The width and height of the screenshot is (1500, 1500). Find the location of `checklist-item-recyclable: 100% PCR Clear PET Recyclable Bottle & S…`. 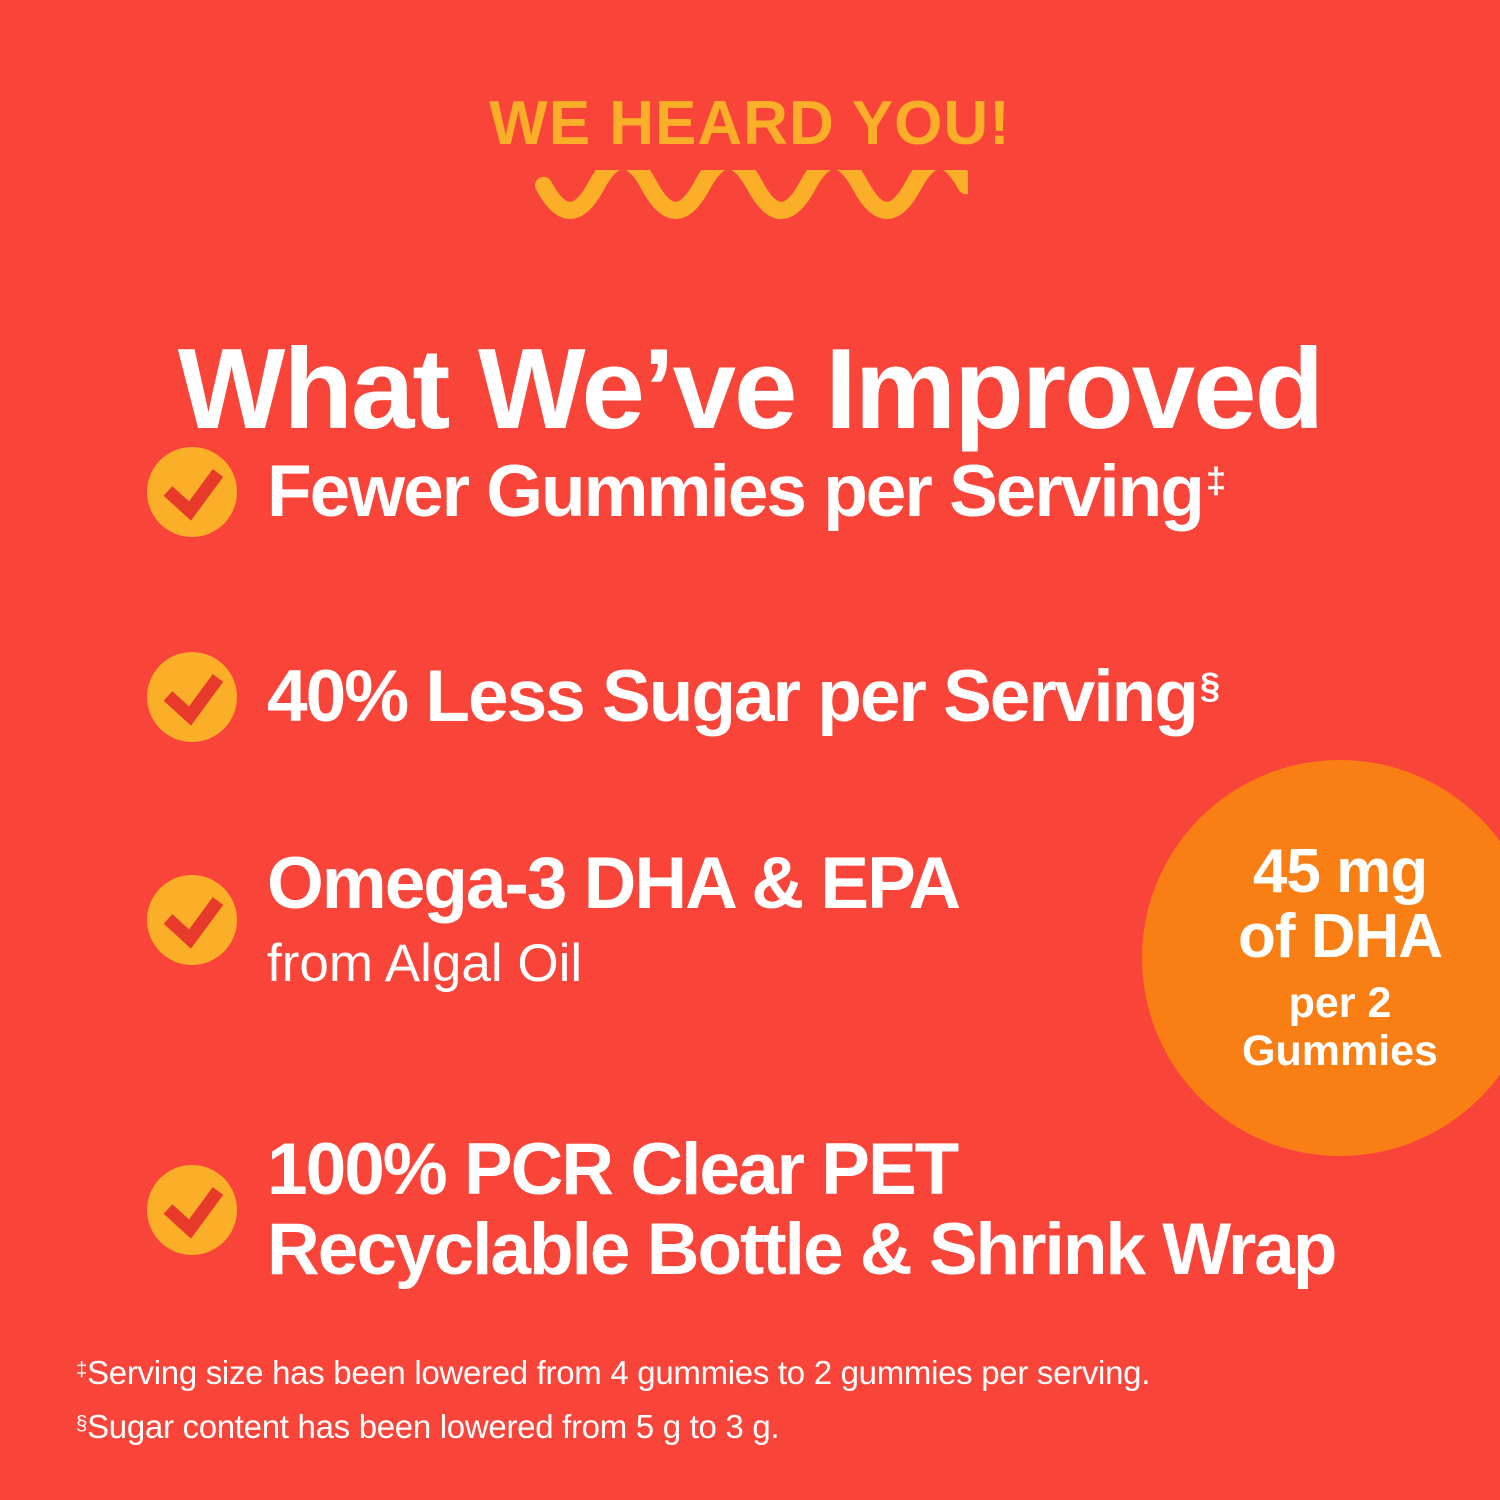

checklist-item-recyclable: 100% PCR Clear PET Recyclable Bottle & S… is located at coordinates (742, 1210).